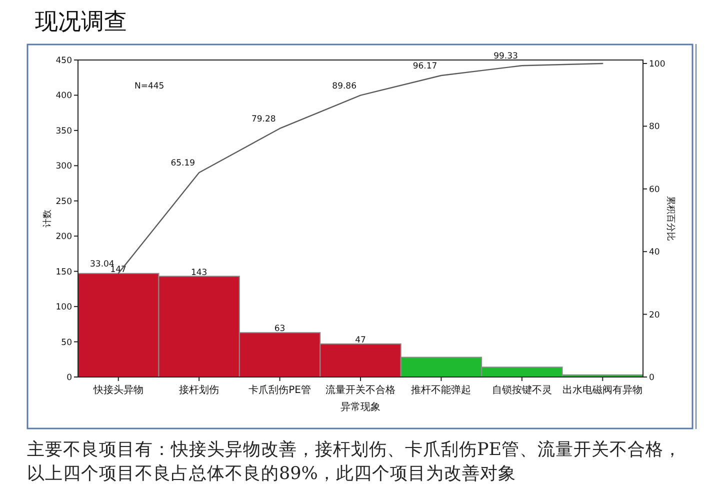 The image size is (714, 497). Describe the element at coordinates (149, 87) in the screenshot. I see `annotation: N=445` at that location.